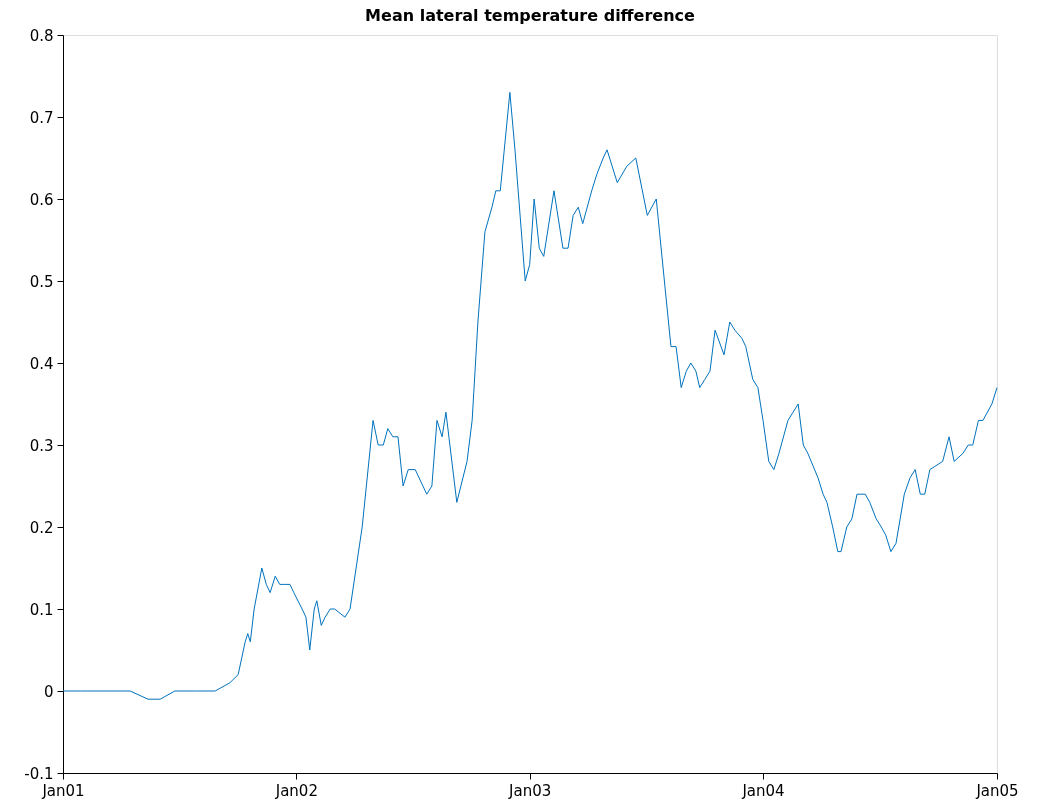 The height and width of the screenshot is (807, 1040). Describe the element at coordinates (41, 117) in the screenshot. I see `y-tick-label: 0.7` at that location.